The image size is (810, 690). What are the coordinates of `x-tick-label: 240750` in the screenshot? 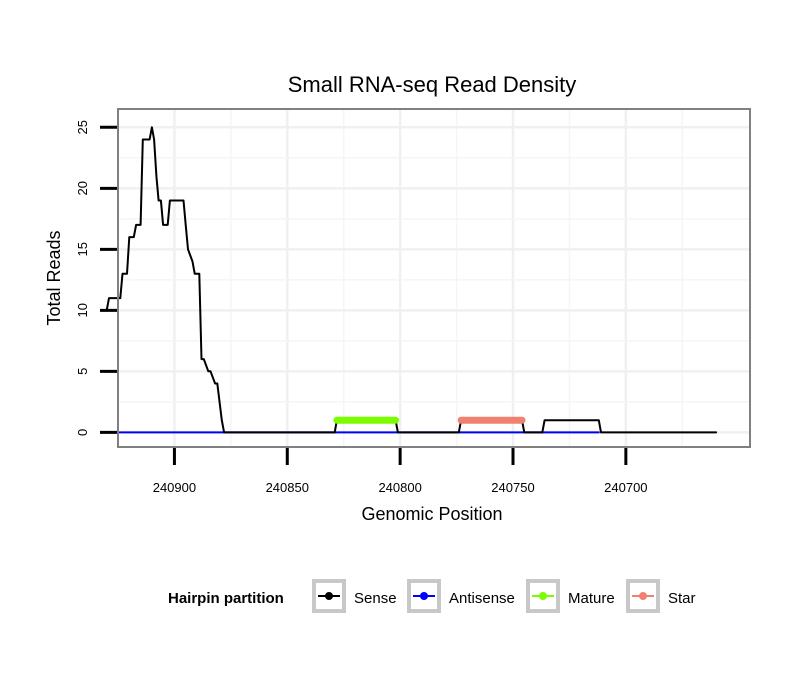 It's located at (512, 487).